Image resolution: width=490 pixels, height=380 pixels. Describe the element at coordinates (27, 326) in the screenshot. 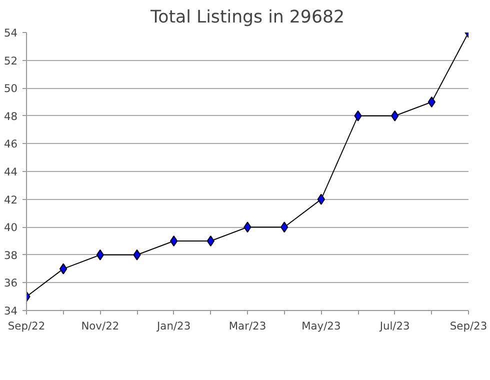

I see `x-tick-label: Sep/22` at that location.